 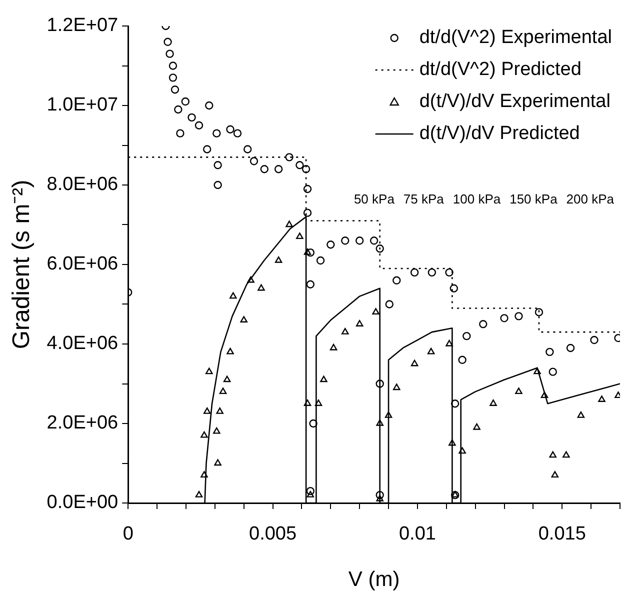 What do you see at coordinates (499, 133) in the screenshot?
I see `legend-label: d(t/V)/dV Predicted` at bounding box center [499, 133].